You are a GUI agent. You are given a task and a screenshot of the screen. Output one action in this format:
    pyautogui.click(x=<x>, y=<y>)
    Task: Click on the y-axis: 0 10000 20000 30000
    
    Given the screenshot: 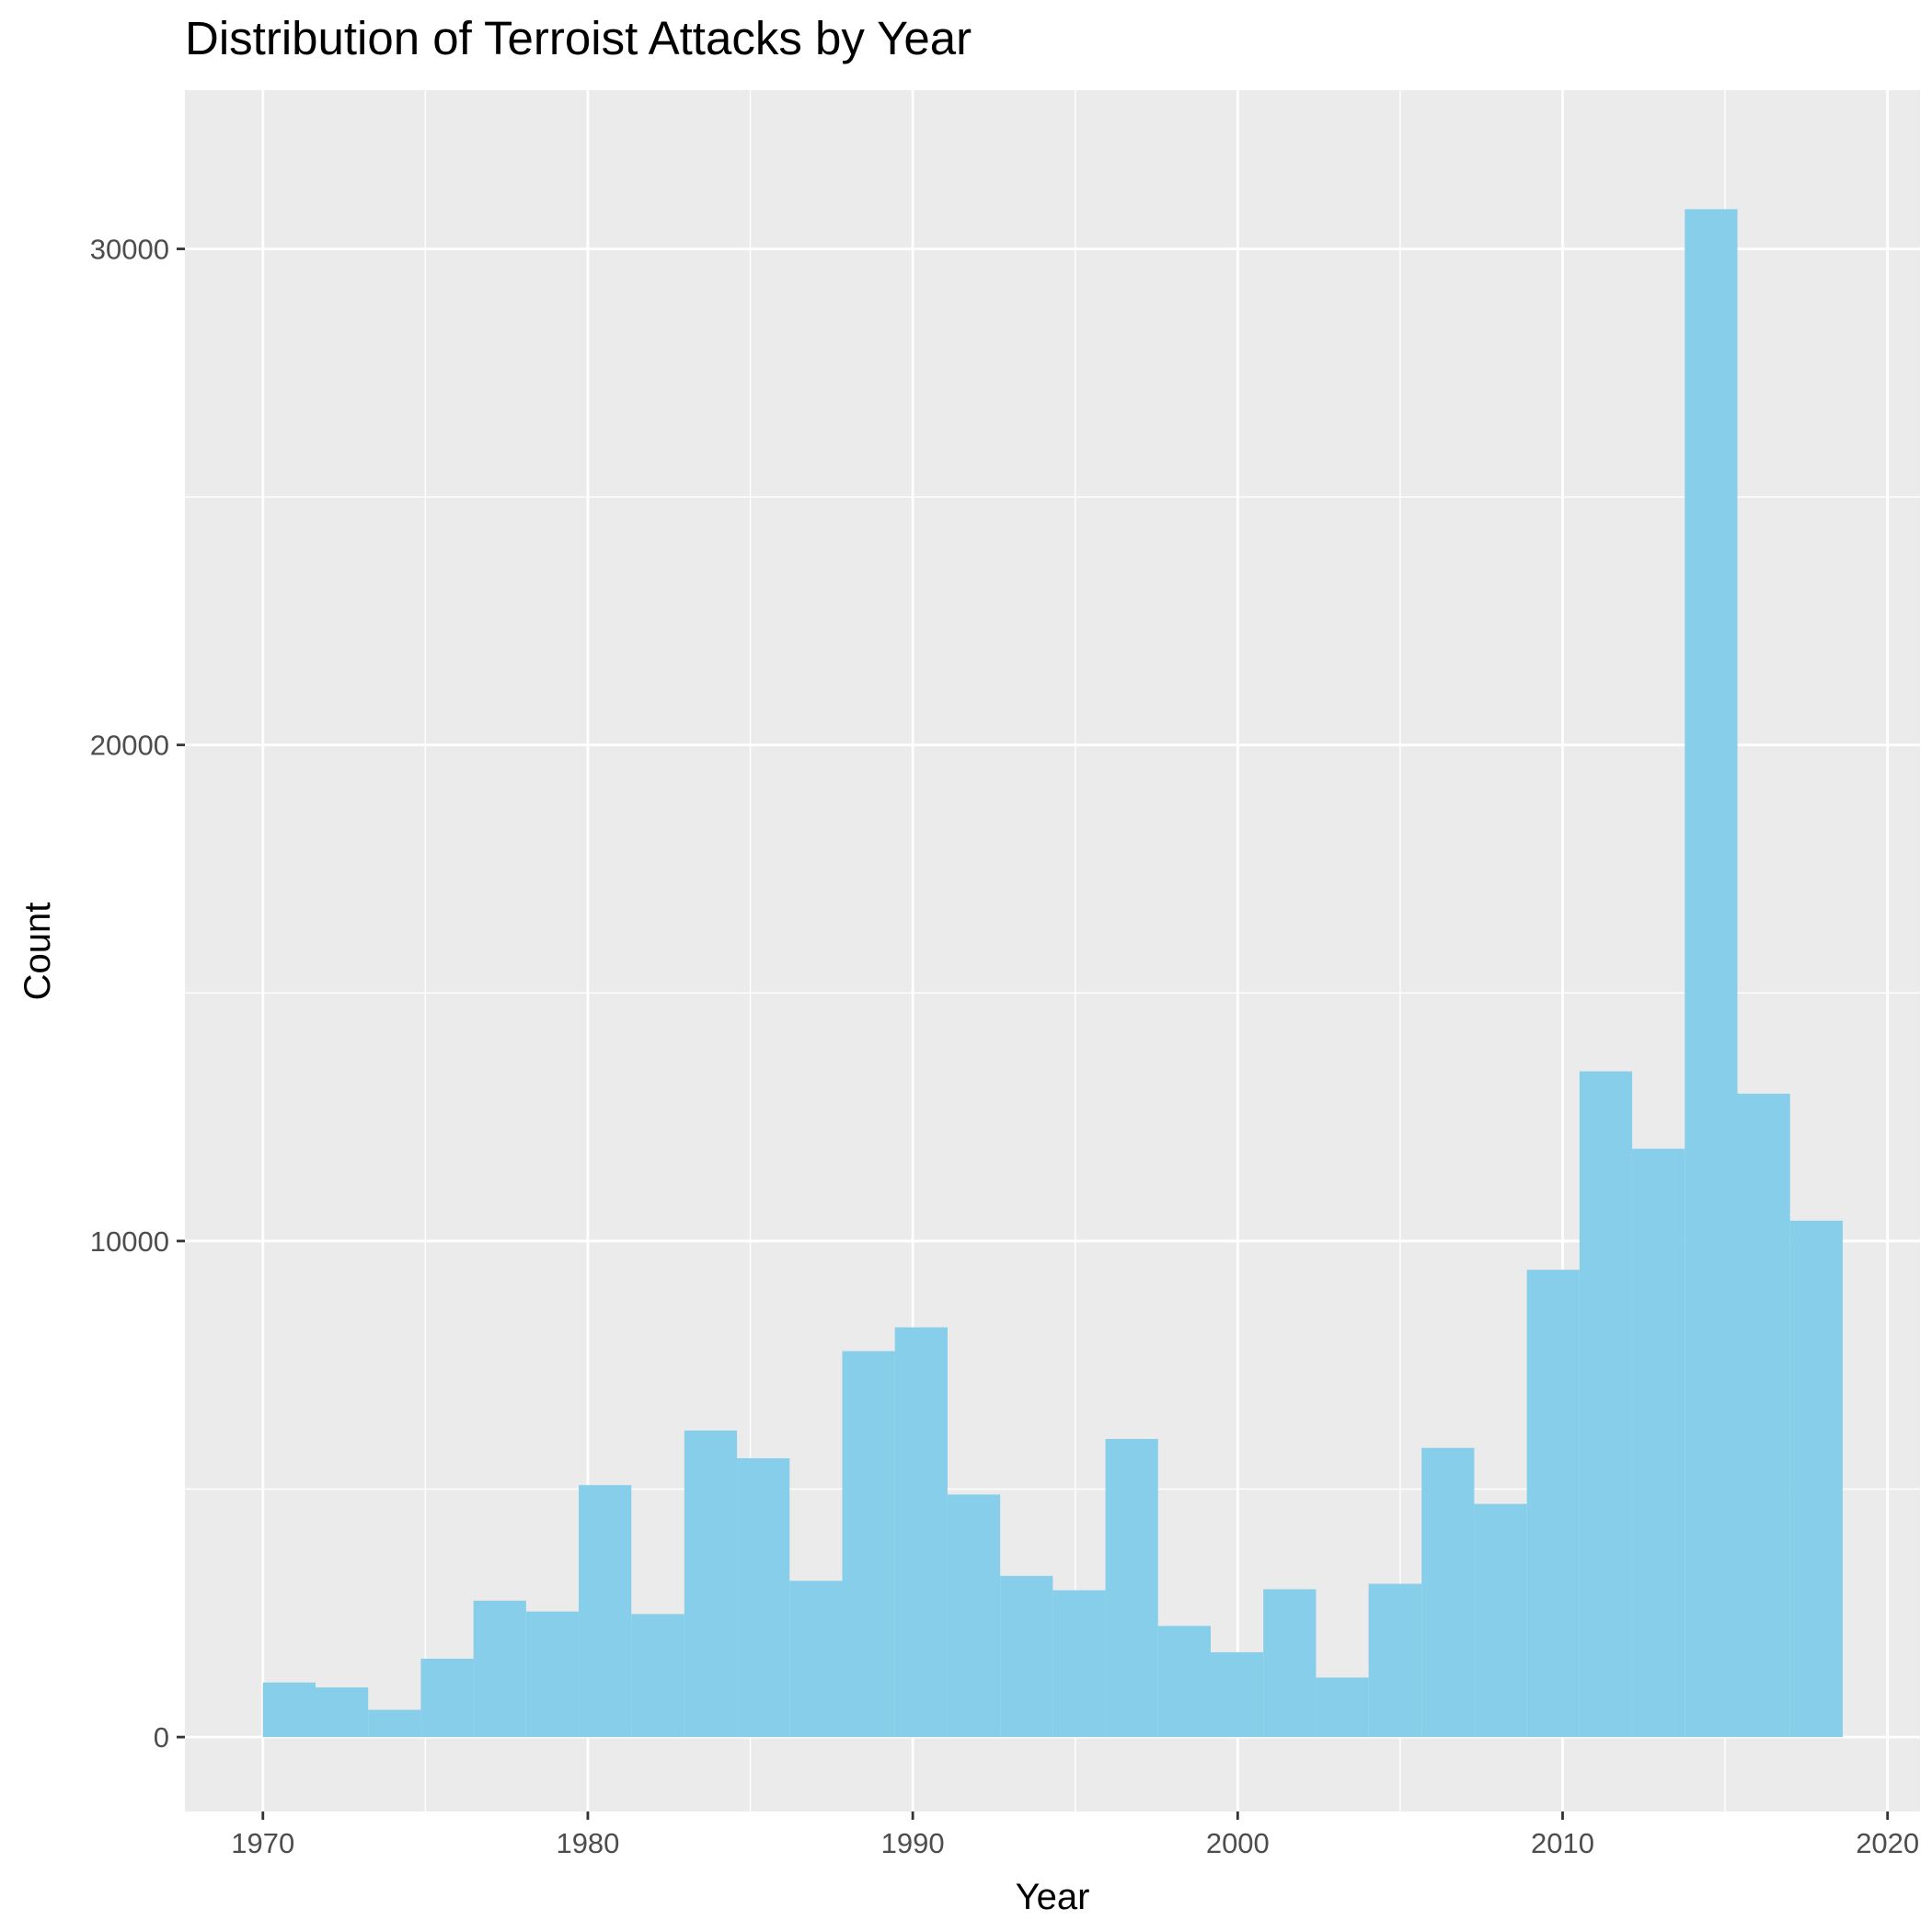 What is the action you would take?
    pyautogui.click(x=137, y=994)
    